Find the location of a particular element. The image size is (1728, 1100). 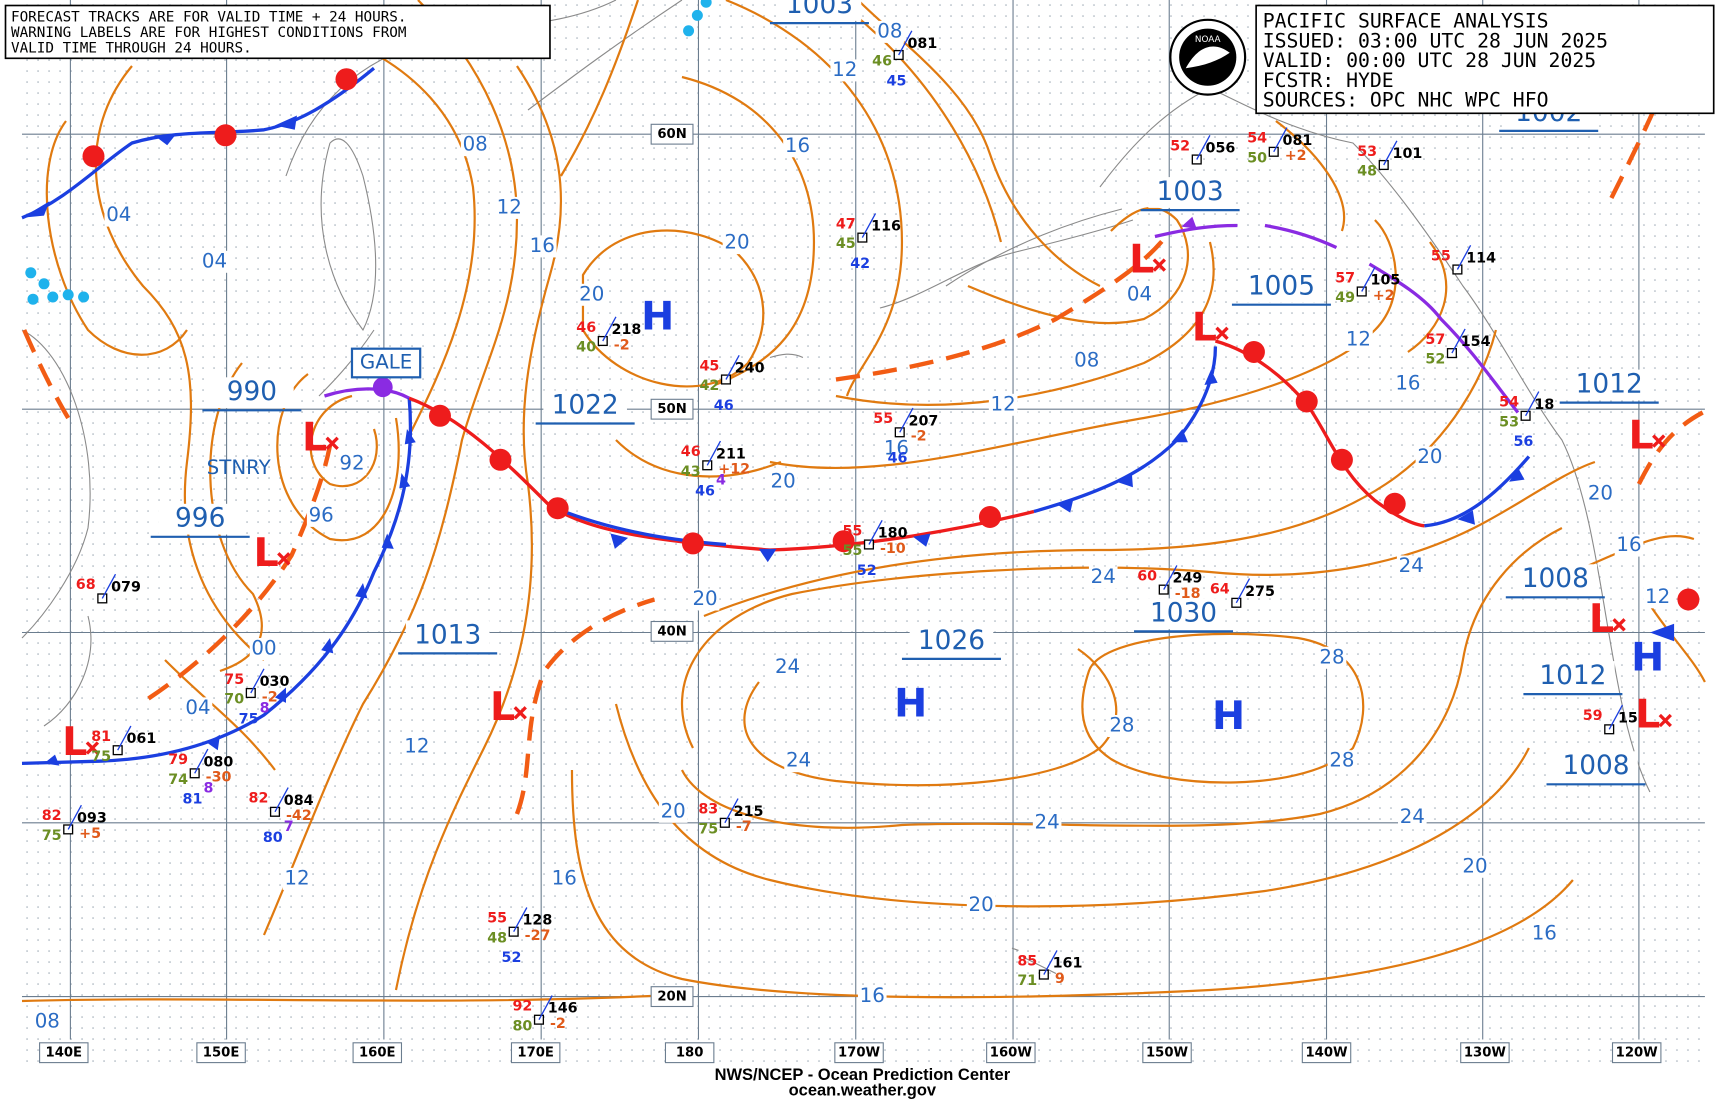

station-temp: 82 is located at coordinates (52, 816).